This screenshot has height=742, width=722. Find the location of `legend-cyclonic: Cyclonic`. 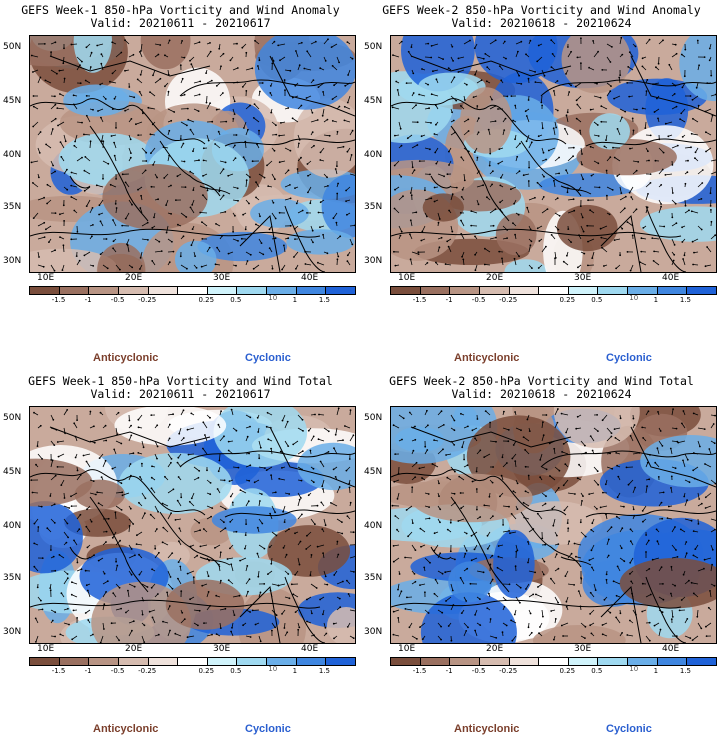

legend-cyclonic: Cyclonic is located at coordinates (629, 729).